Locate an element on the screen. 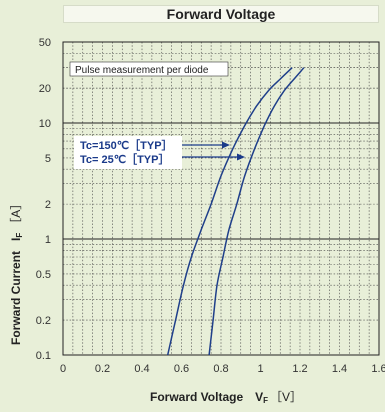 The image size is (385, 412). x-tick-label: 1.2 is located at coordinates (299, 369).